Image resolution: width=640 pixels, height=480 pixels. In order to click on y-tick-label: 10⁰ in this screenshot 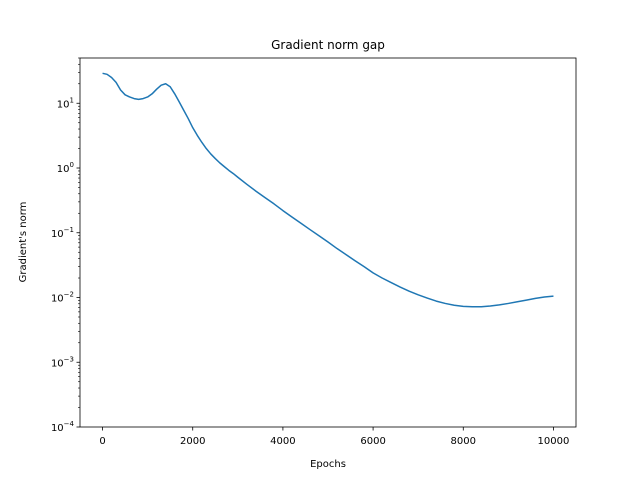, I will do `click(65, 168)`.